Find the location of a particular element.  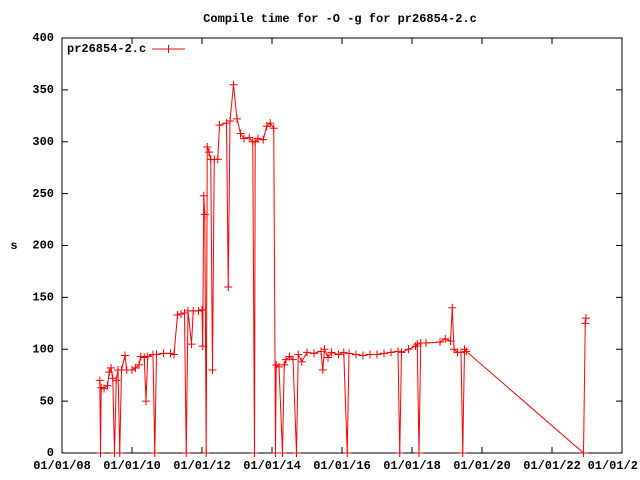

x-tick-label: 01/01/22 is located at coordinates (552, 466).